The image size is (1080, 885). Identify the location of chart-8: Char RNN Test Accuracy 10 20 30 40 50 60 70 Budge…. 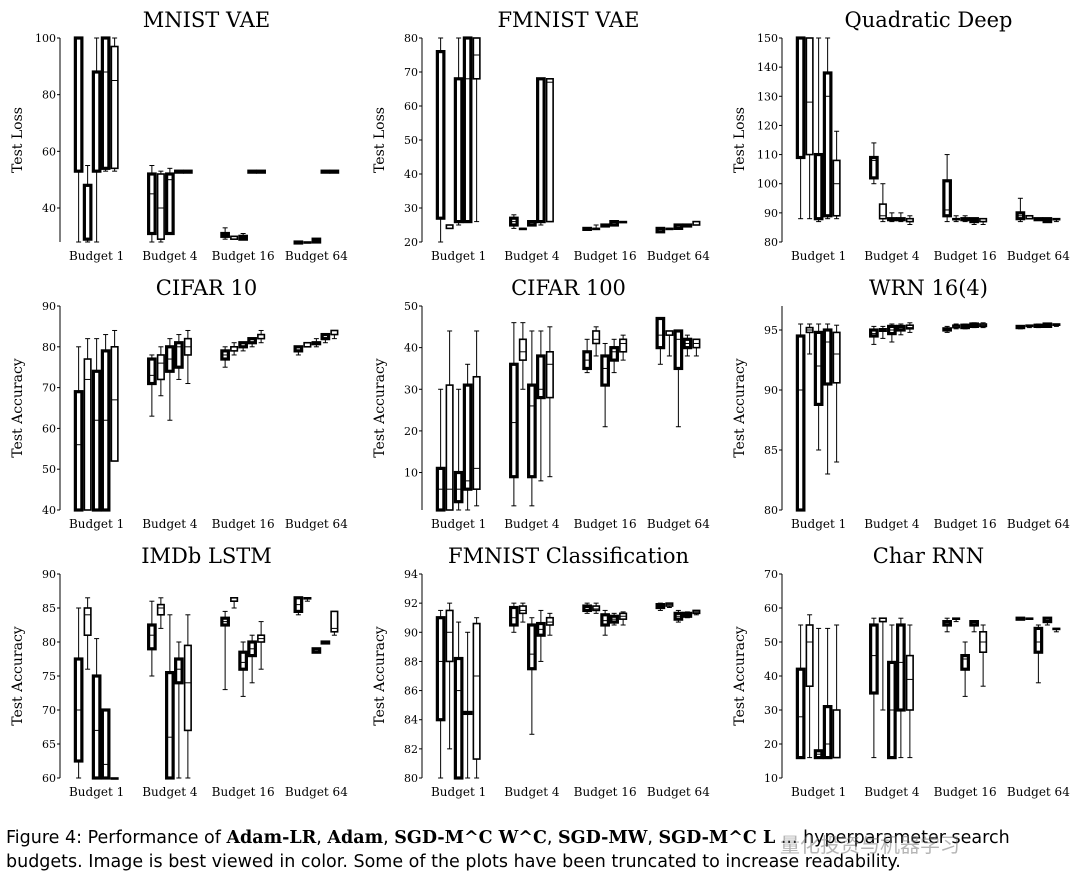
(901, 671).